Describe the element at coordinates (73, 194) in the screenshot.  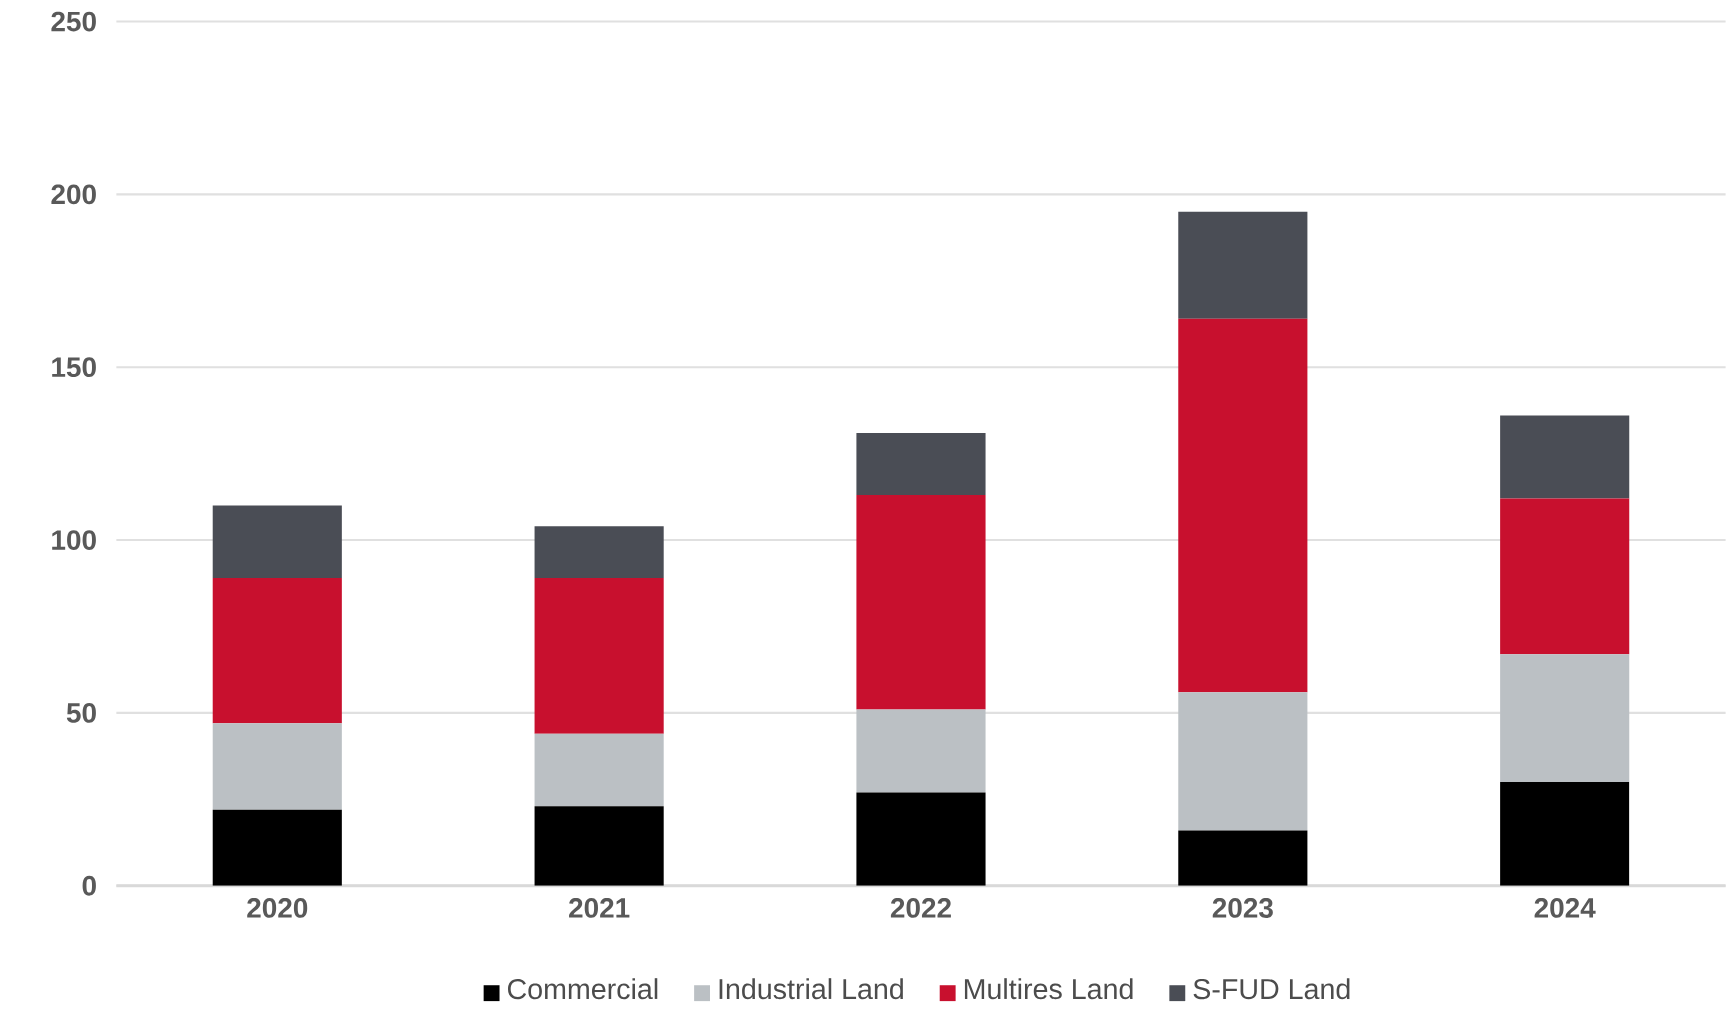
I see `y-tick-label: 200` at that location.